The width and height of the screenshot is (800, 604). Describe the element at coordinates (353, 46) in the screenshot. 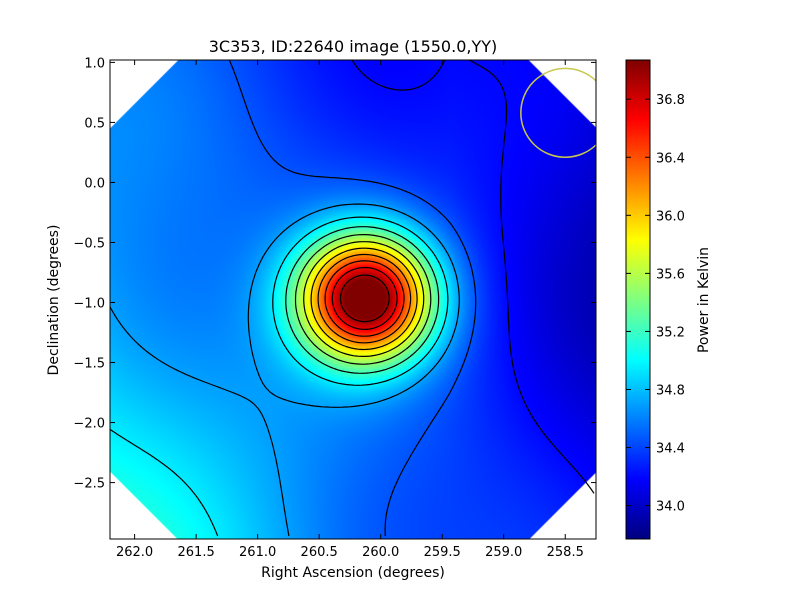

I see `chart-title: 3C353, ID:22640 image (1550.0,YY)` at that location.